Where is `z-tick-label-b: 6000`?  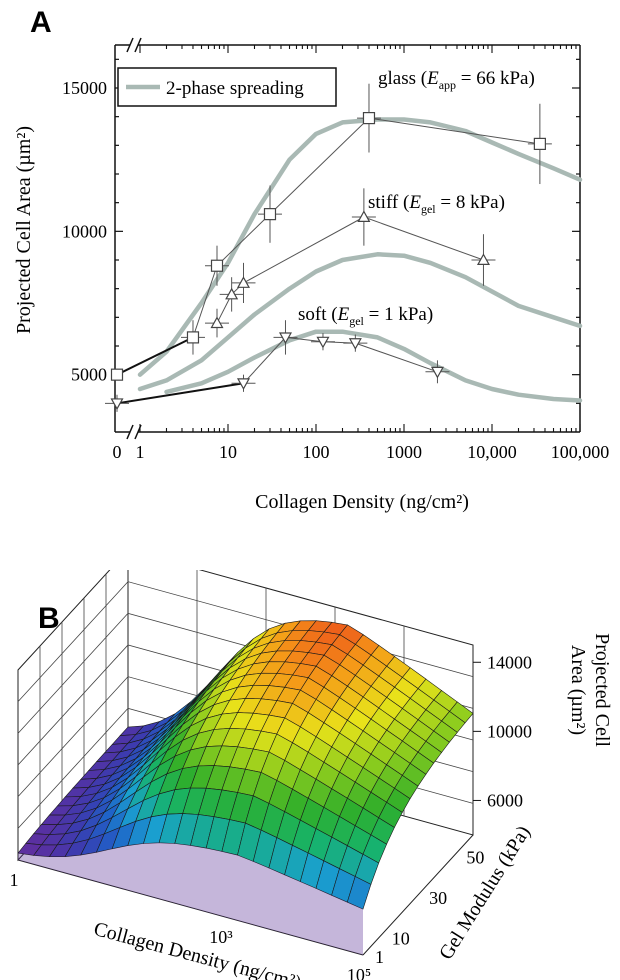
z-tick-label-b: 6000 is located at coordinates (505, 800).